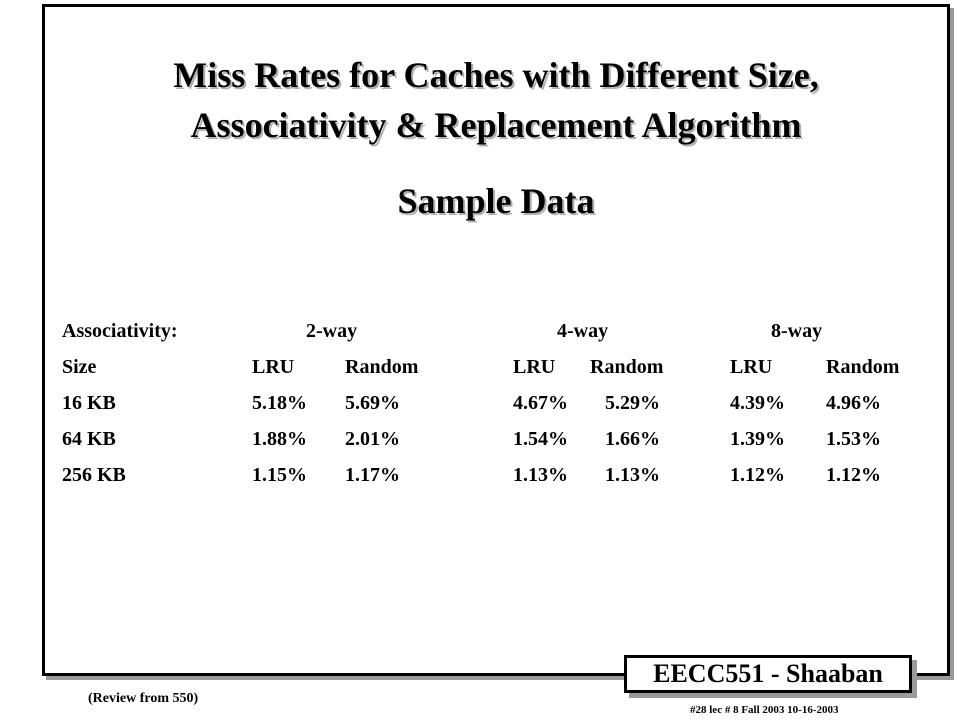 This screenshot has width=960, height=720. I want to click on table-cell: 1.54%, so click(540, 439).